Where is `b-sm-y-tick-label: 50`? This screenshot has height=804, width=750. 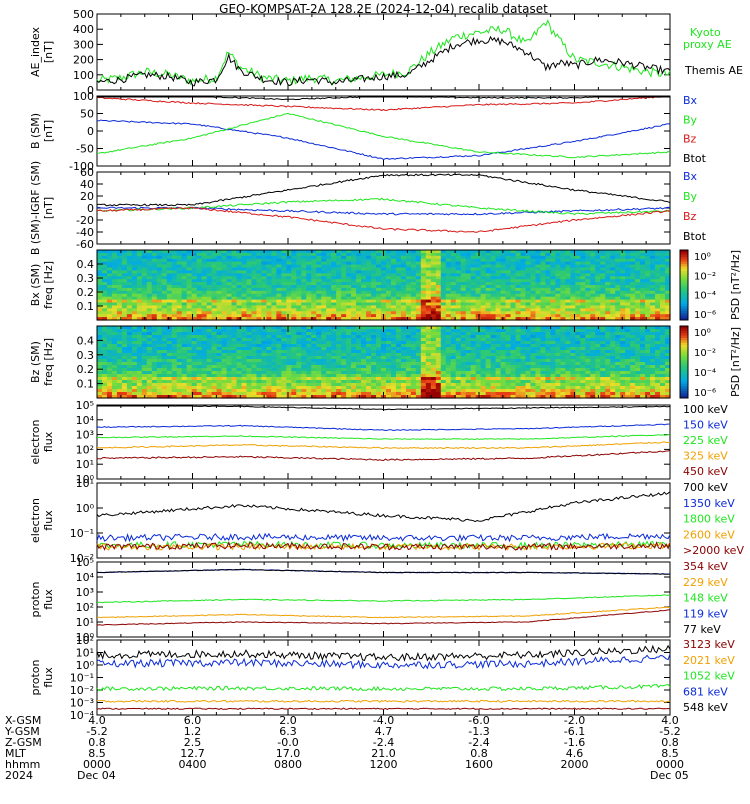 b-sm-y-tick-label: 50 is located at coordinates (87, 114).